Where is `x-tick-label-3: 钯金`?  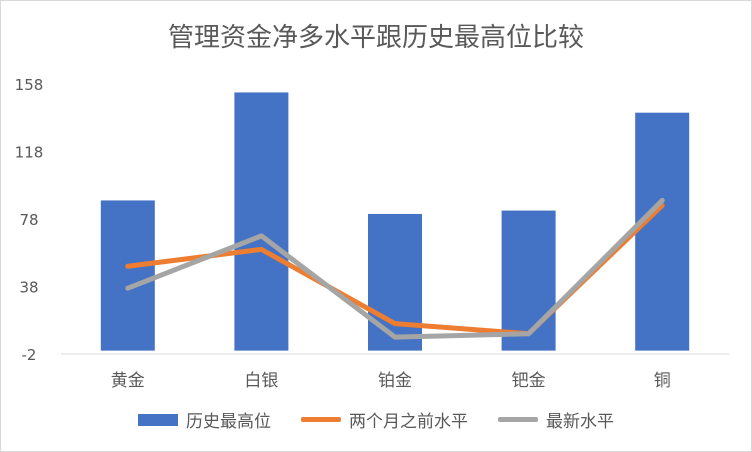
x-tick-label-3: 钯金 is located at coordinates (529, 381).